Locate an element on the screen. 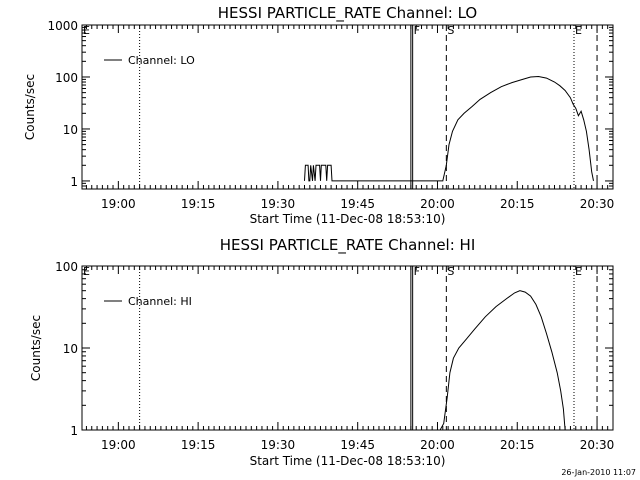 This screenshot has width=640, height=480. hi-flag-s: S is located at coordinates (450, 271).